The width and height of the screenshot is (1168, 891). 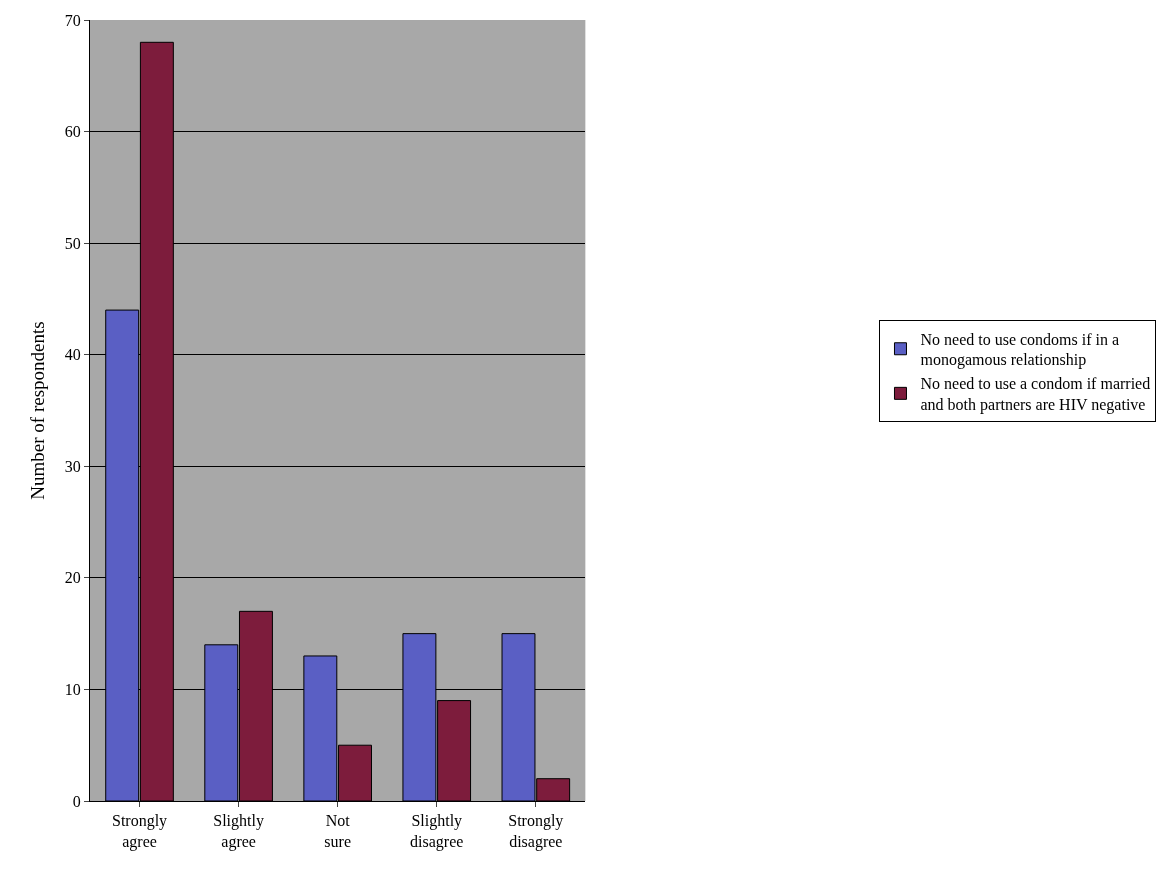 What do you see at coordinates (72, 578) in the screenshot?
I see `y-tick-label: 20` at bounding box center [72, 578].